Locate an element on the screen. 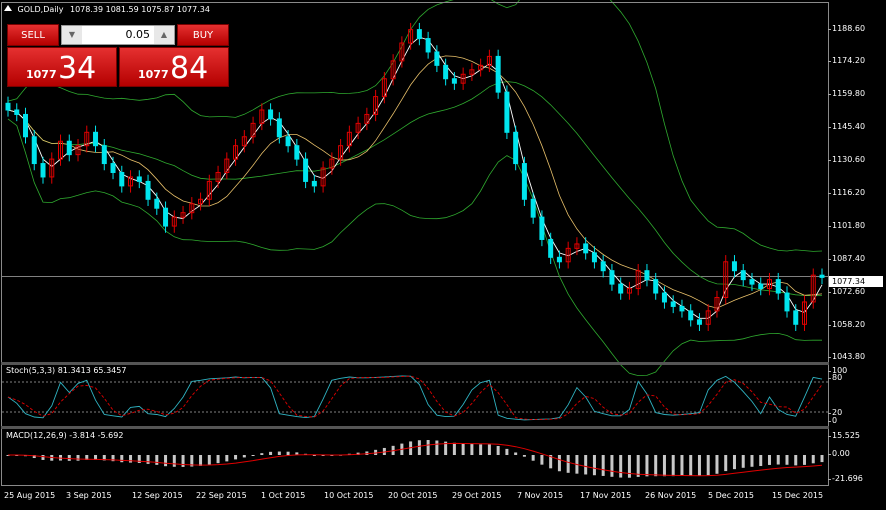 The height and width of the screenshot is (510, 886). sell-button: SELL is located at coordinates (33, 35).